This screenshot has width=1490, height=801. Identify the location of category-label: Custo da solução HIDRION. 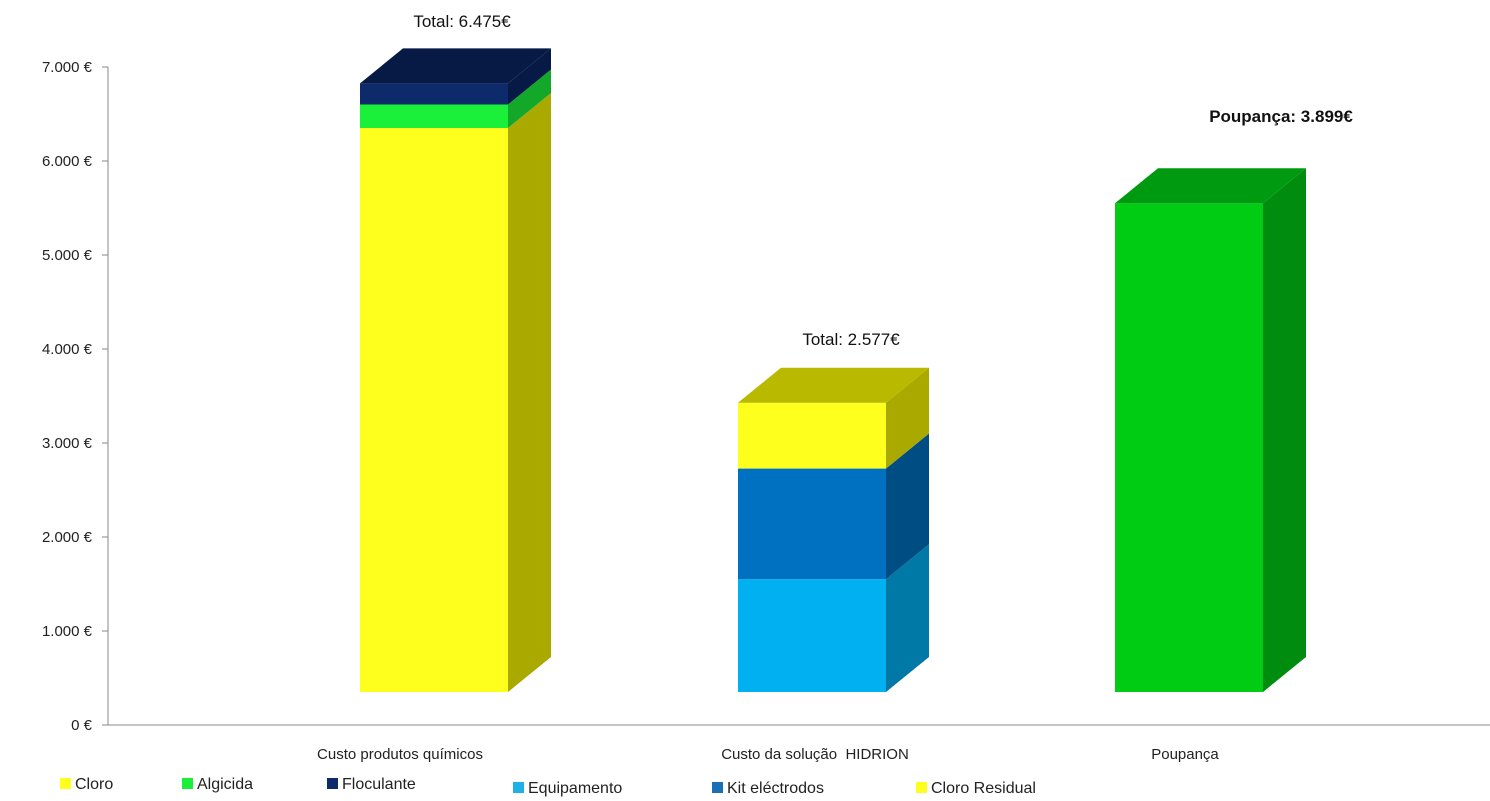
(815, 754).